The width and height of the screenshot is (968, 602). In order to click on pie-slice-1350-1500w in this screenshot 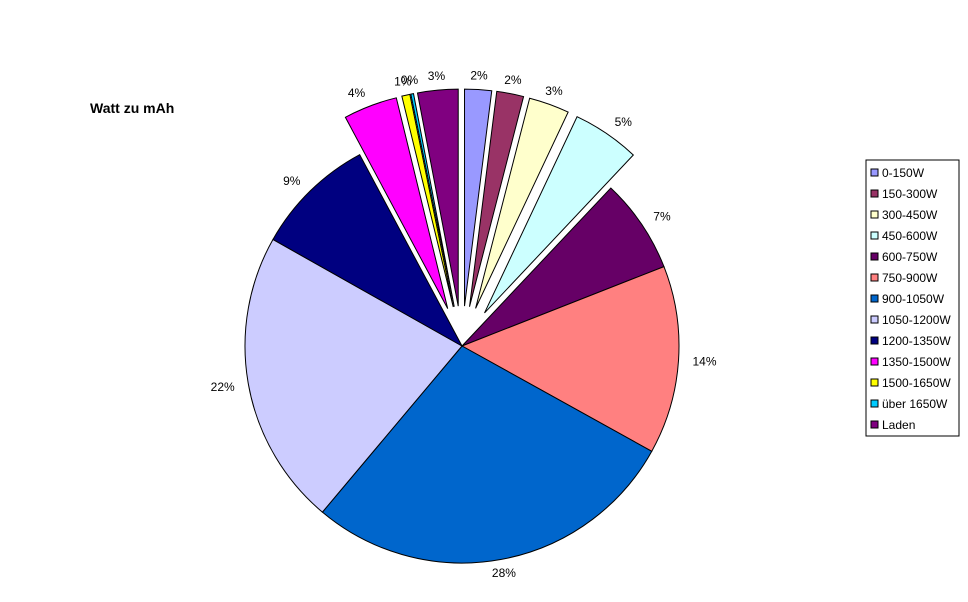, I will do `click(396, 203)`.